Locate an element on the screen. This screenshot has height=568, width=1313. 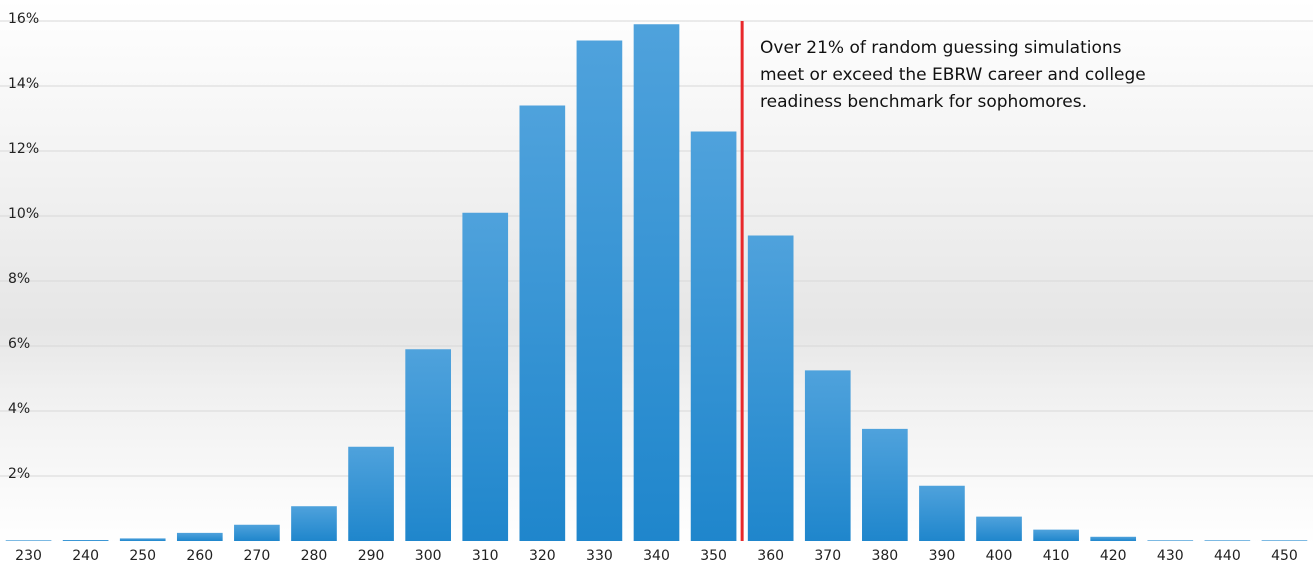
y-tick-label: 6% is located at coordinates (19, 344).